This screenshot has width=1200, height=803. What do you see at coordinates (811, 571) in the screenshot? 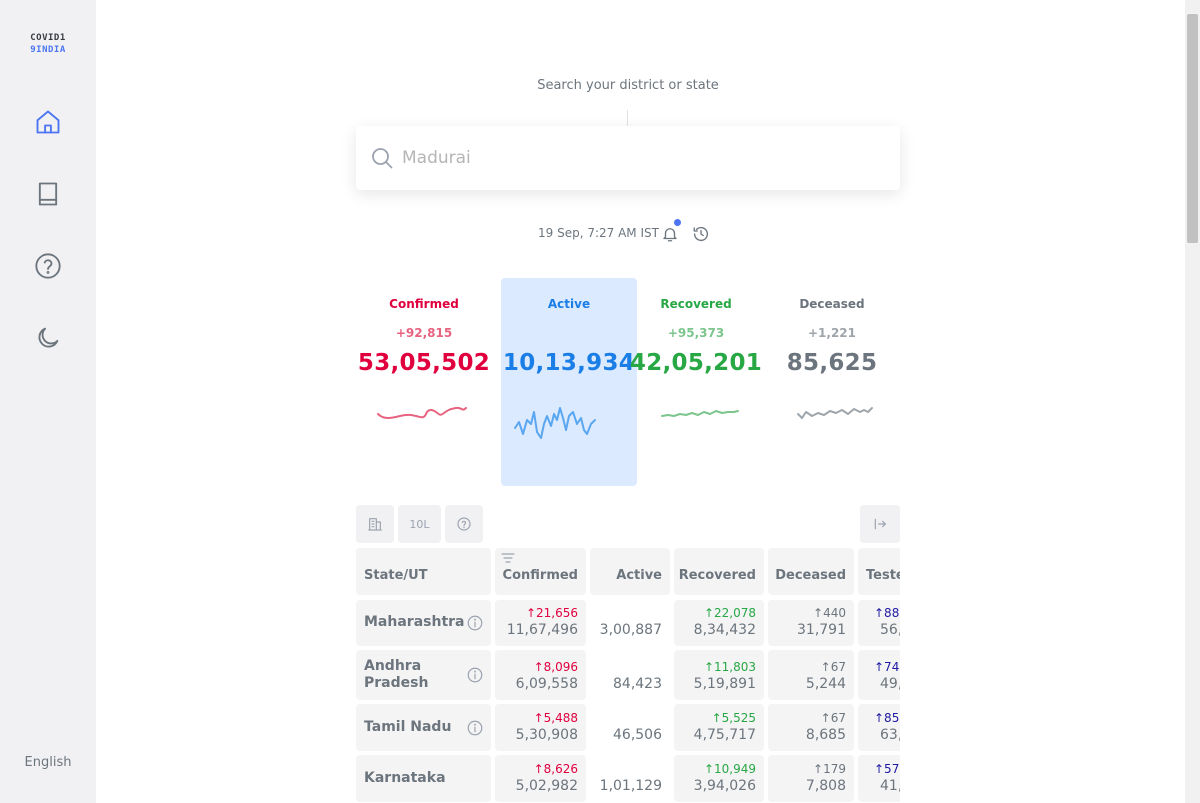
I see `header-deceased: Deceased` at bounding box center [811, 571].